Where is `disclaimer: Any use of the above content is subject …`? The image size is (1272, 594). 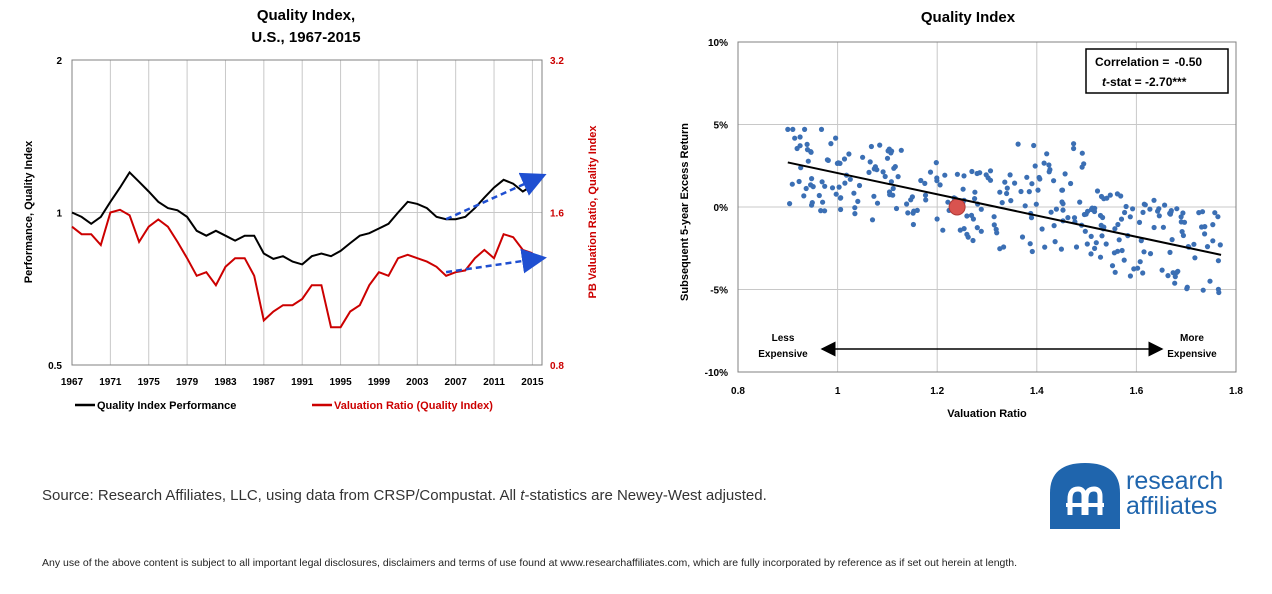 disclaimer: Any use of the above content is subject … is located at coordinates (530, 563).